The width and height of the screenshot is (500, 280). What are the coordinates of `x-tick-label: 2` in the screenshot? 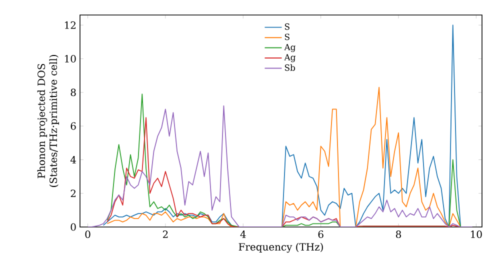 It's located at (165, 234).